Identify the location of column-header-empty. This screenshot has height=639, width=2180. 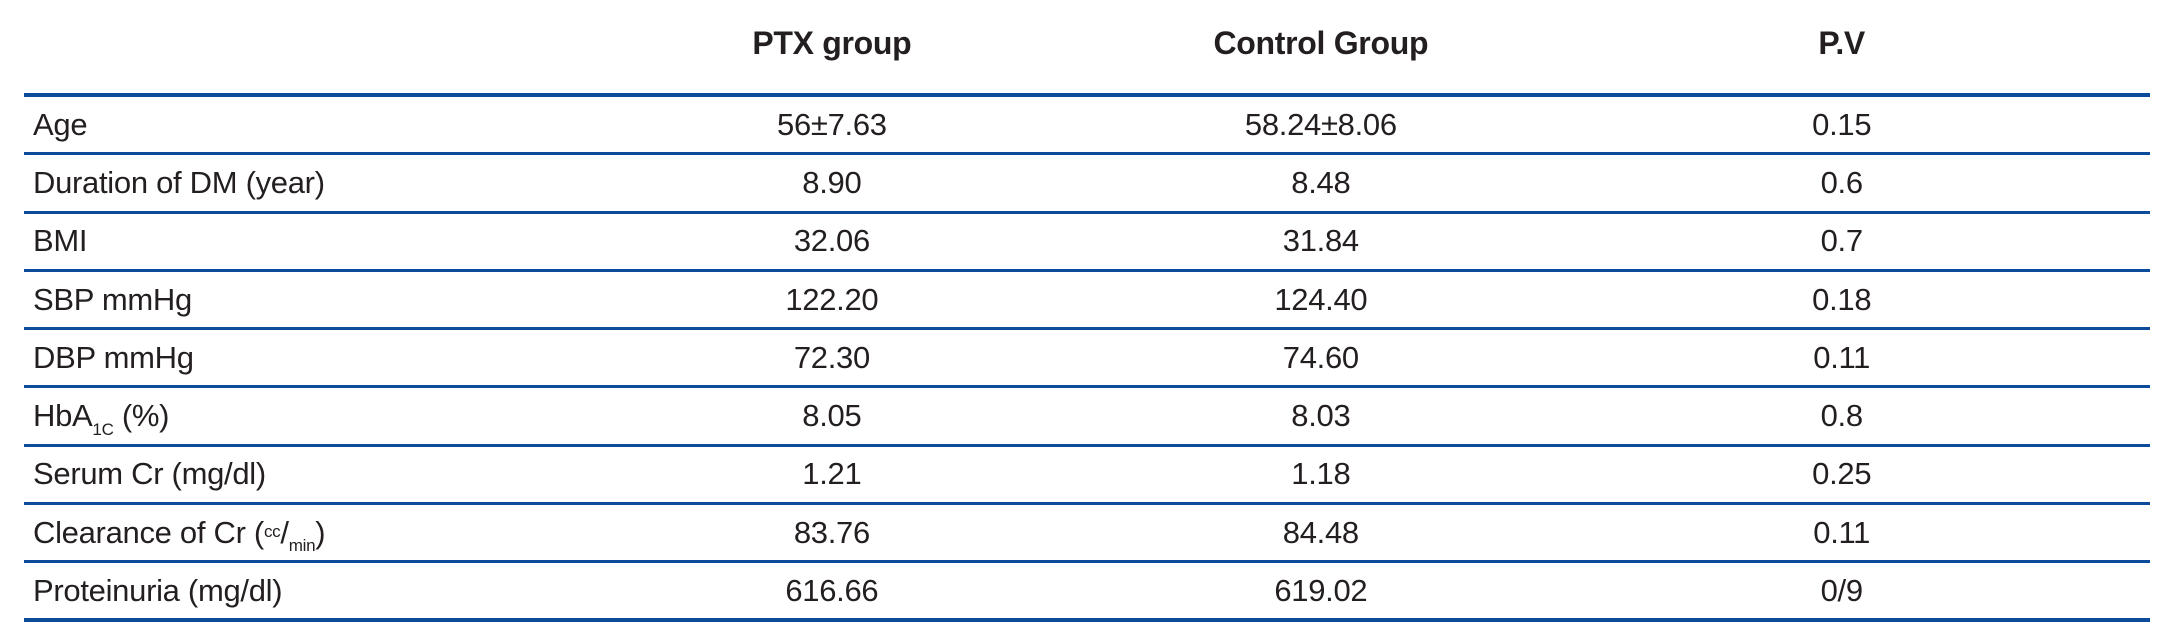
(290, 47).